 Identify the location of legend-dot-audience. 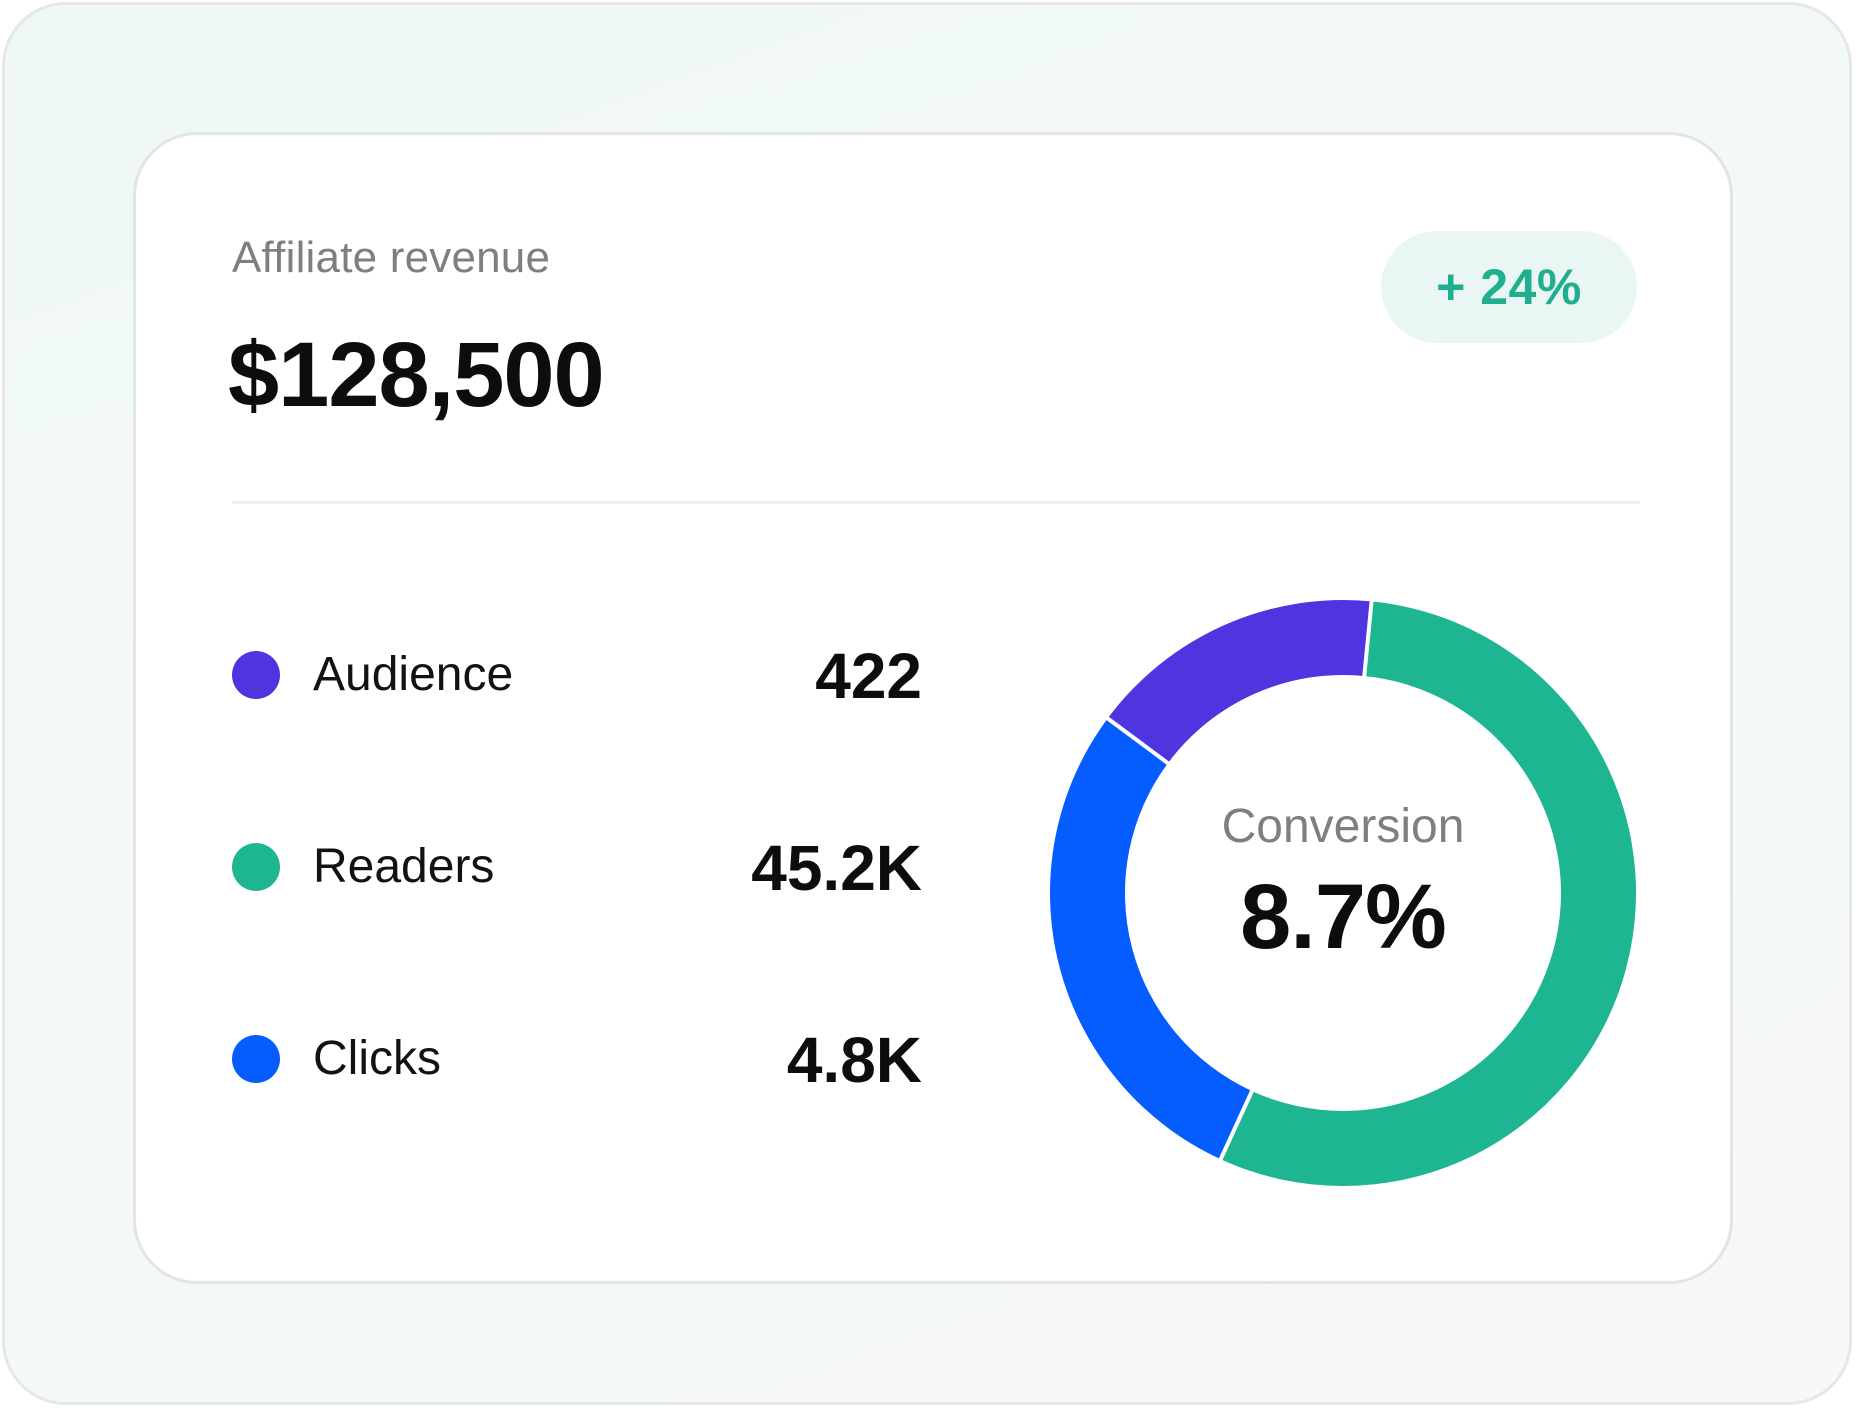
(256, 675).